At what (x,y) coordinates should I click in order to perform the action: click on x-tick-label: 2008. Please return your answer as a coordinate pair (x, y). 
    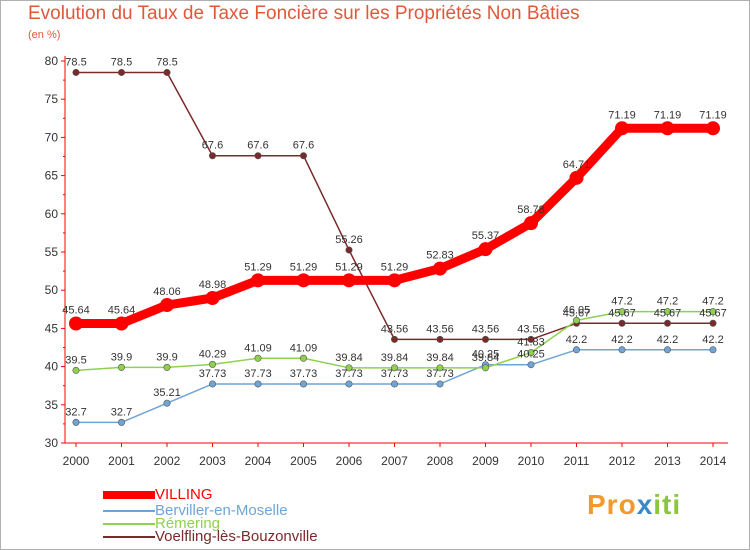
    Looking at the image, I should click on (440, 461).